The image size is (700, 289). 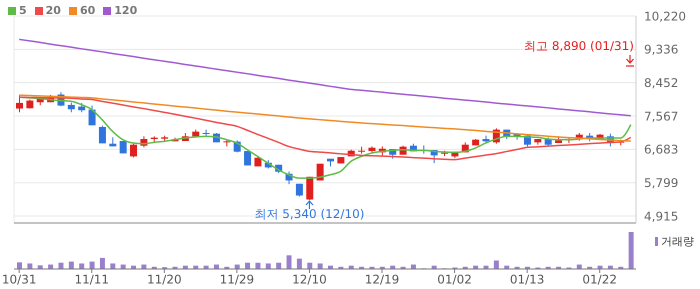 What do you see at coordinates (527, 279) in the screenshot?
I see `x-tick-label: 01/13` at bounding box center [527, 279].